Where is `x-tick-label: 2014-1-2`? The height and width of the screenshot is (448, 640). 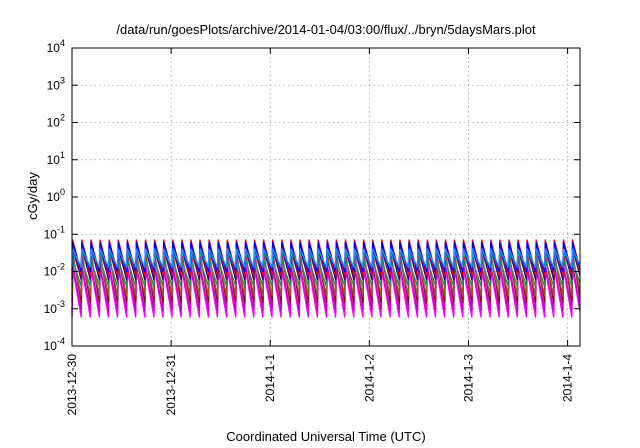 x-tick-label: 2014-1-2 is located at coordinates (369, 378).